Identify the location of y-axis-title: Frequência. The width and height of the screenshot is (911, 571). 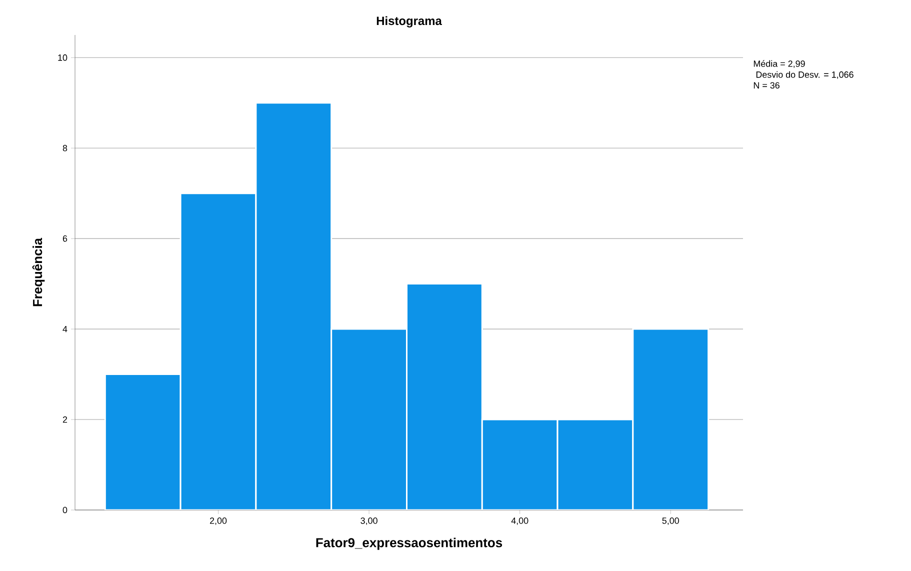
(38, 272).